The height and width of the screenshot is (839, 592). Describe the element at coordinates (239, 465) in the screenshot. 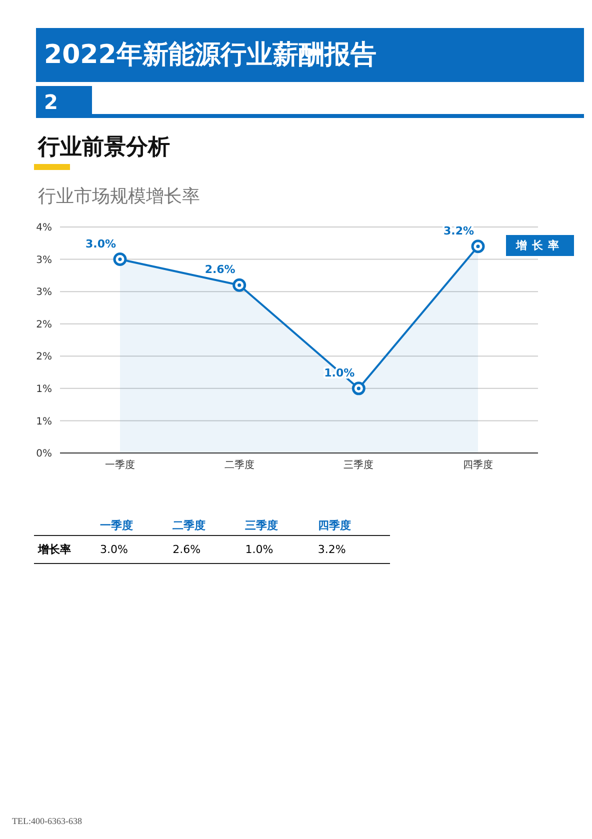

I see `x-tick-label: 二季度` at that location.